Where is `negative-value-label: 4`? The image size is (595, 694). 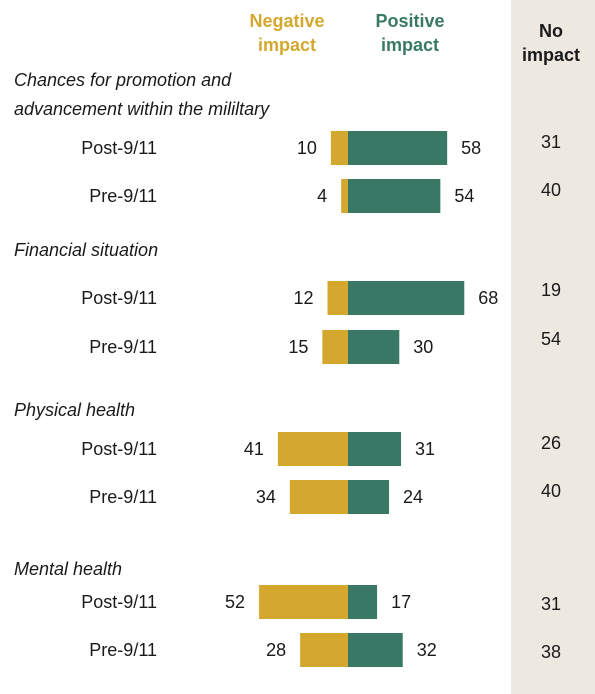 negative-value-label: 4 is located at coordinates (322, 196).